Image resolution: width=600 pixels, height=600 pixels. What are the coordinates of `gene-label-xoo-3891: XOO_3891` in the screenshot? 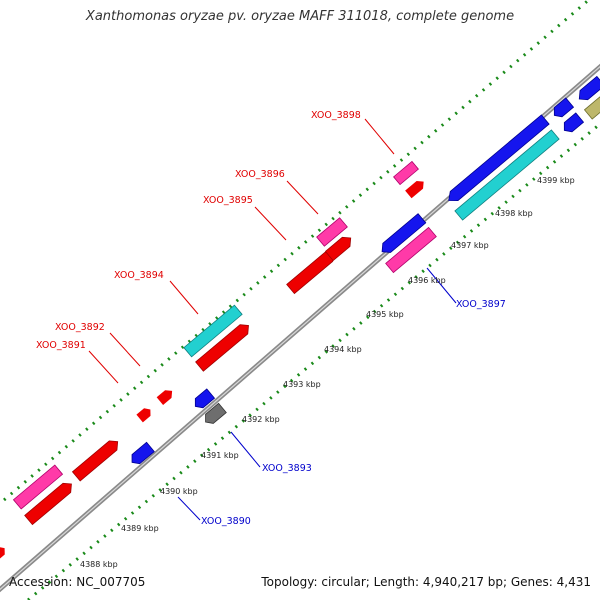 It's located at (61, 345).